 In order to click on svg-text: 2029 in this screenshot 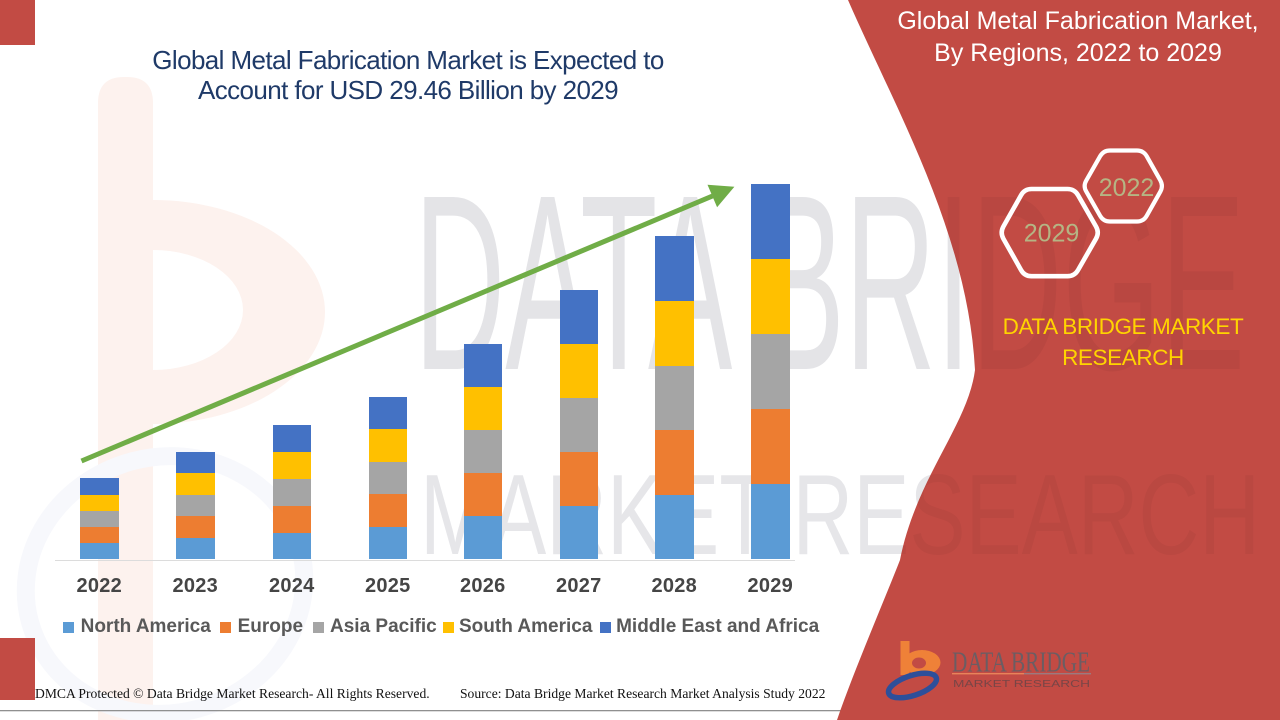, I will do `click(1052, 234)`.